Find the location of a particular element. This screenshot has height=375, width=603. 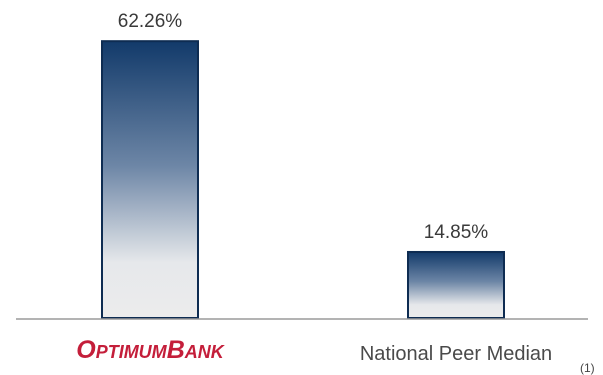

logo-initial-b: B is located at coordinates (176, 350).